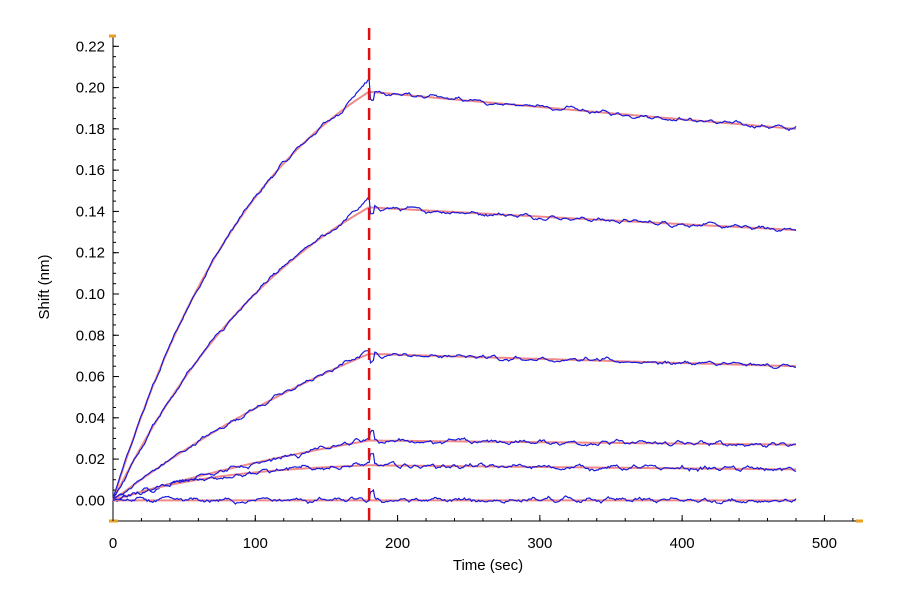  I want to click on y-tick-label: 0.06, so click(90, 377).